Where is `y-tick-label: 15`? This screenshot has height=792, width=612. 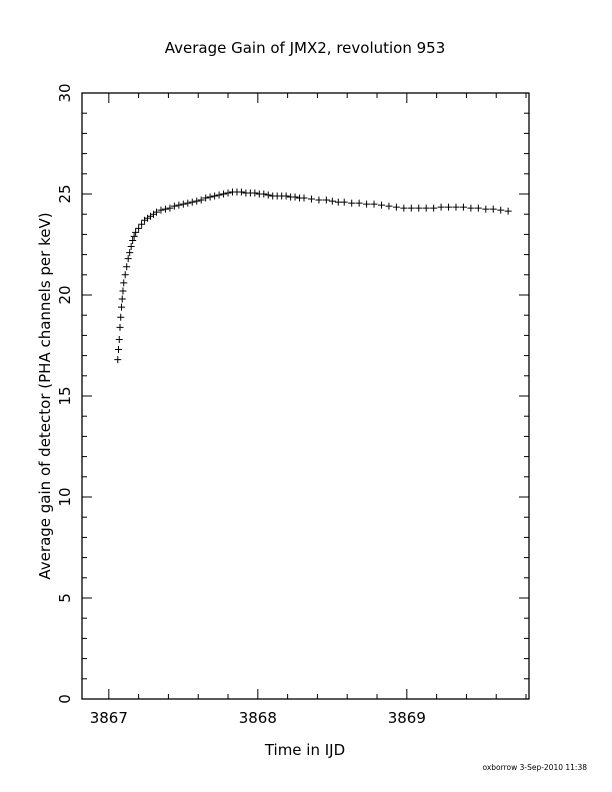
y-tick-label: 15 is located at coordinates (65, 395).